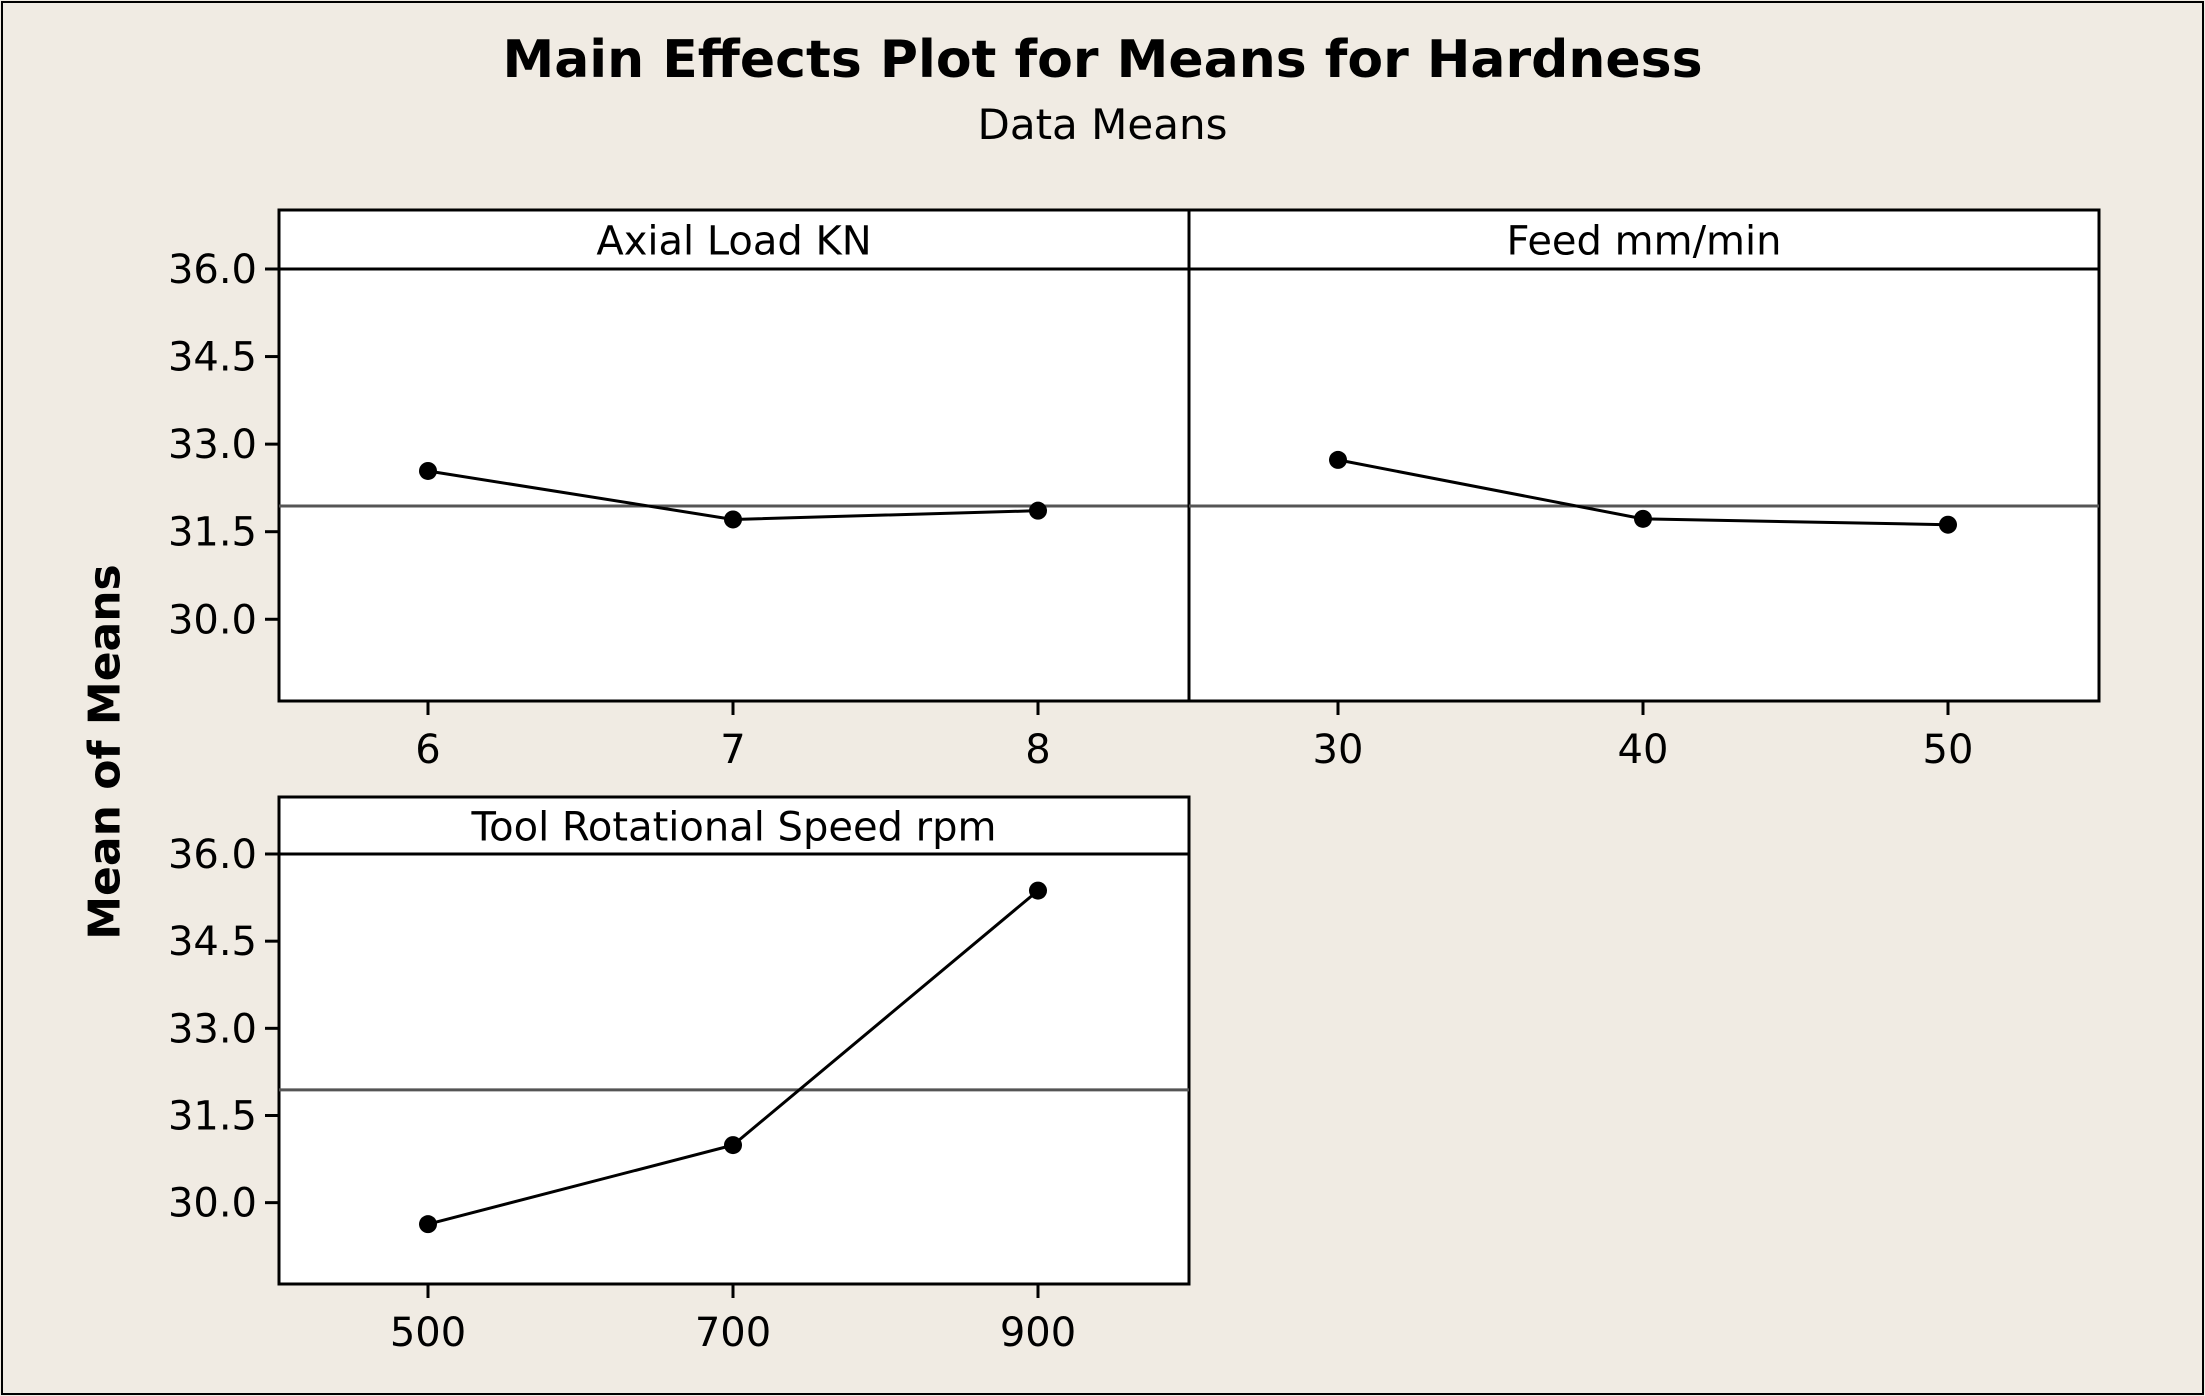 This screenshot has height=1396, width=2205. What do you see at coordinates (1037, 750) in the screenshot?
I see `x-tick-label: 8` at bounding box center [1037, 750].